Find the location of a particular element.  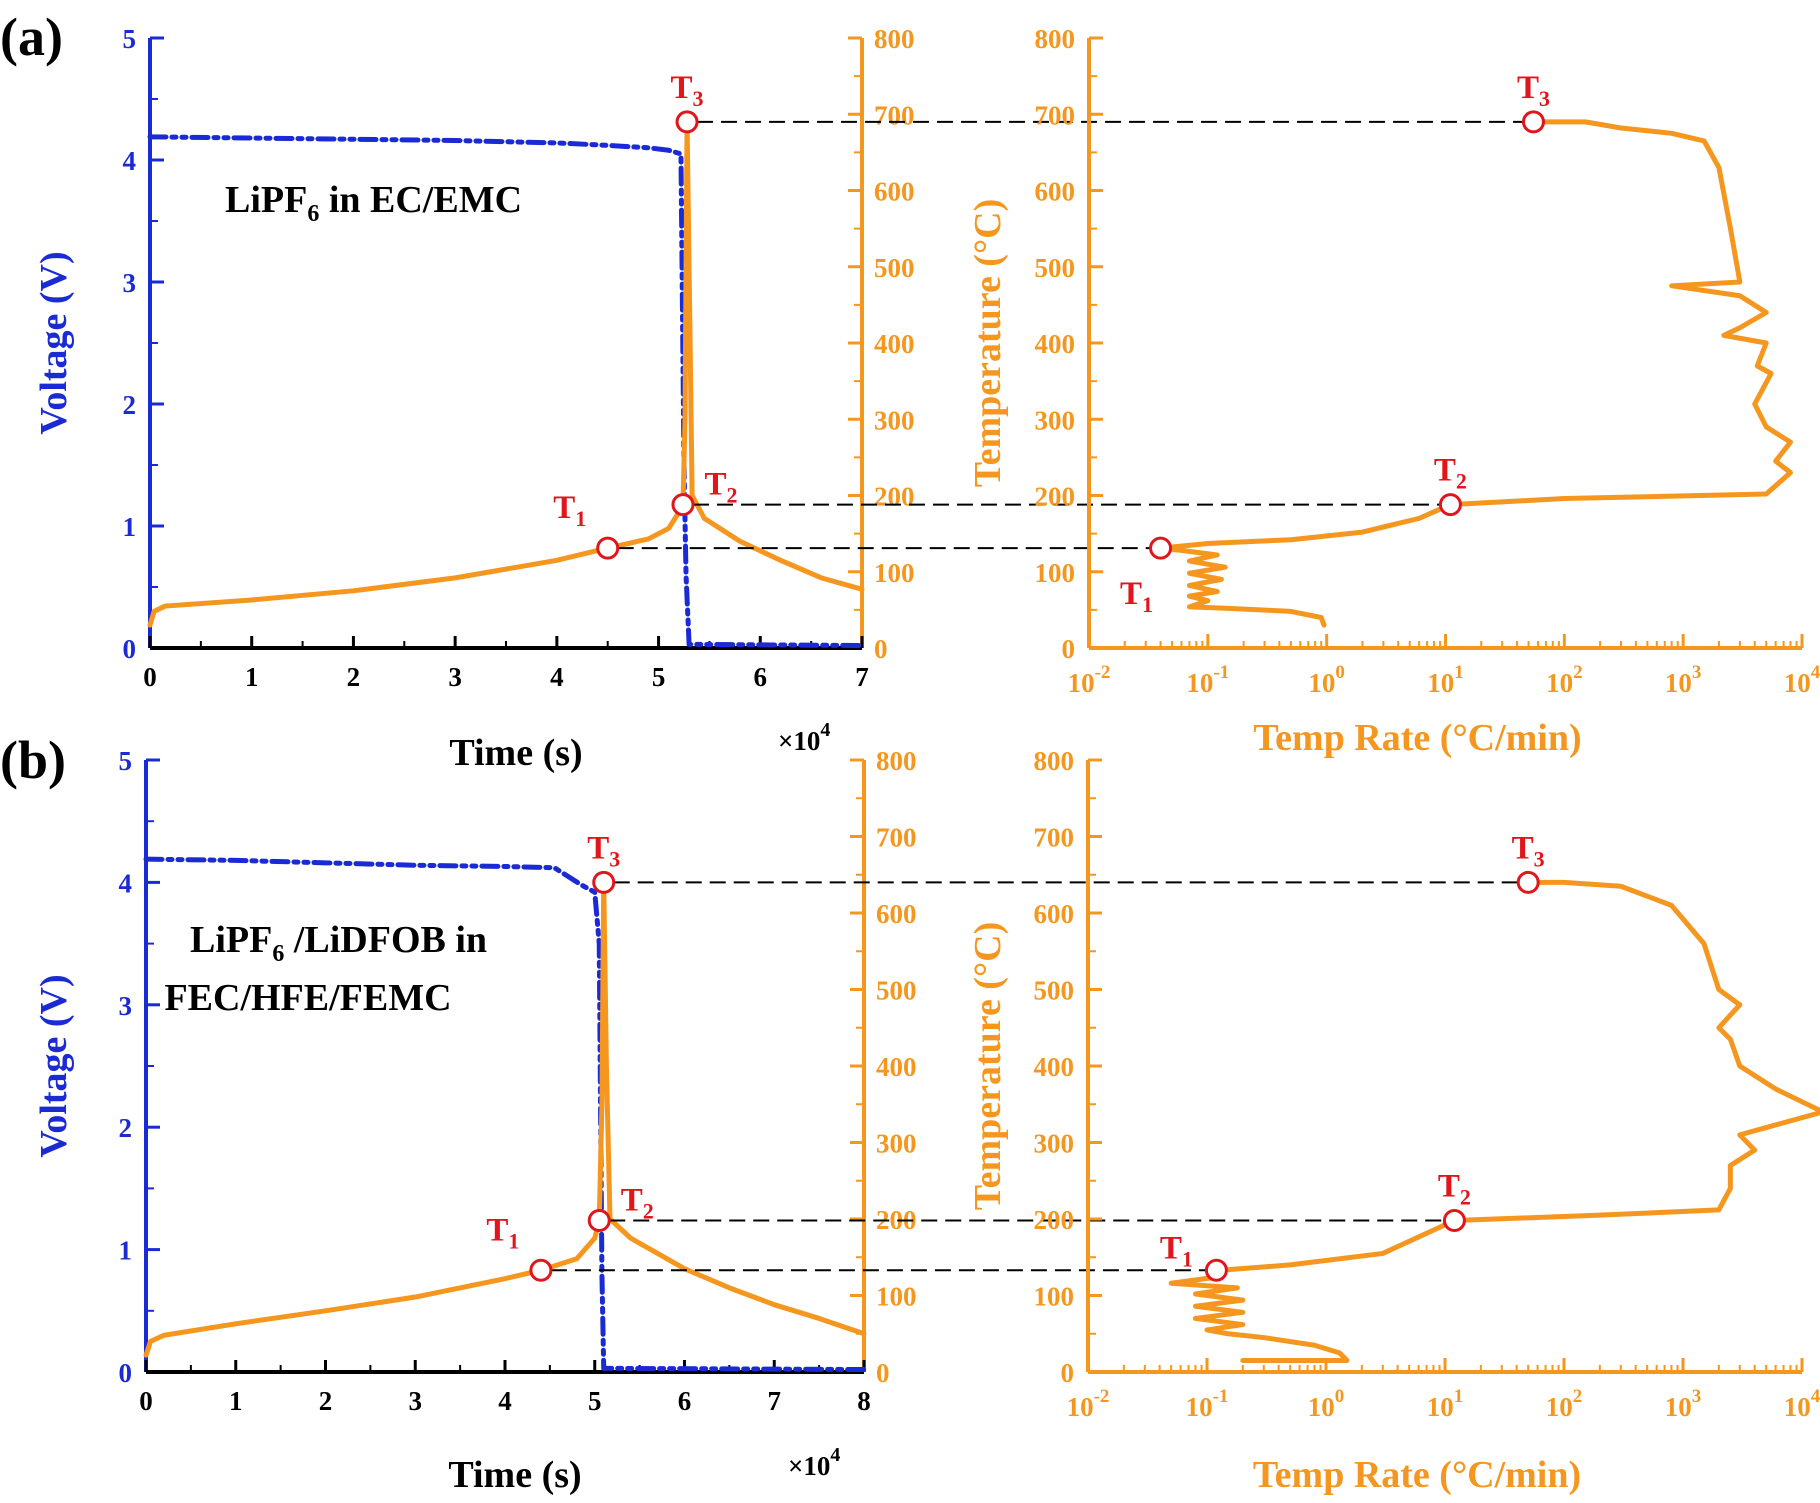

electrolyte-annotation-rest: /LiDFOB in is located at coordinates (385, 940).